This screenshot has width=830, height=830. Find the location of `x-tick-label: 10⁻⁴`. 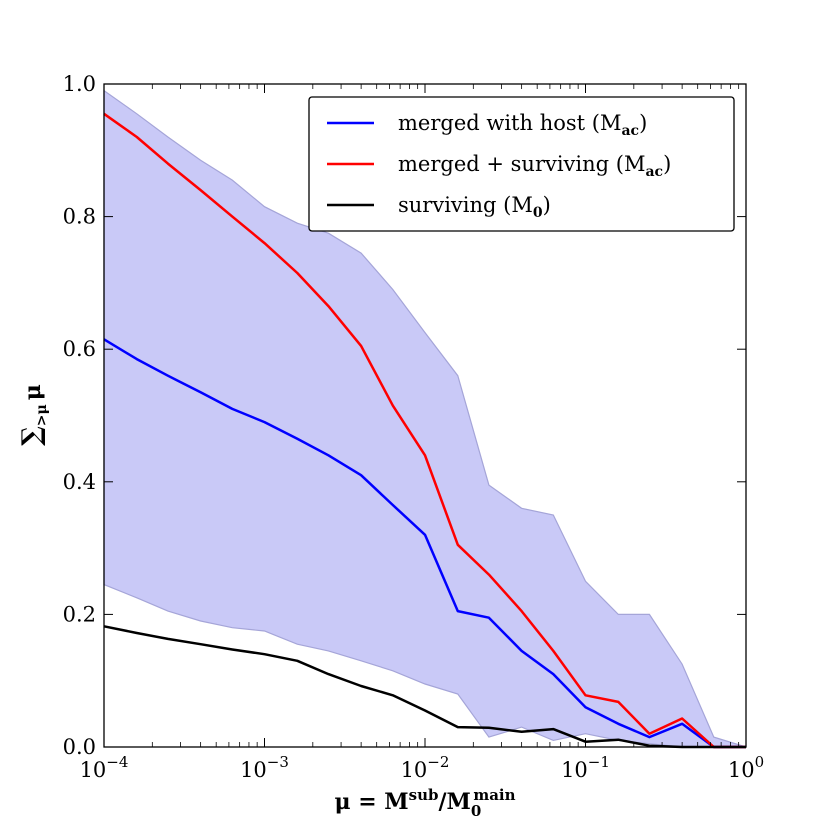

x-tick-label: 10⁻⁴ is located at coordinates (104, 767).